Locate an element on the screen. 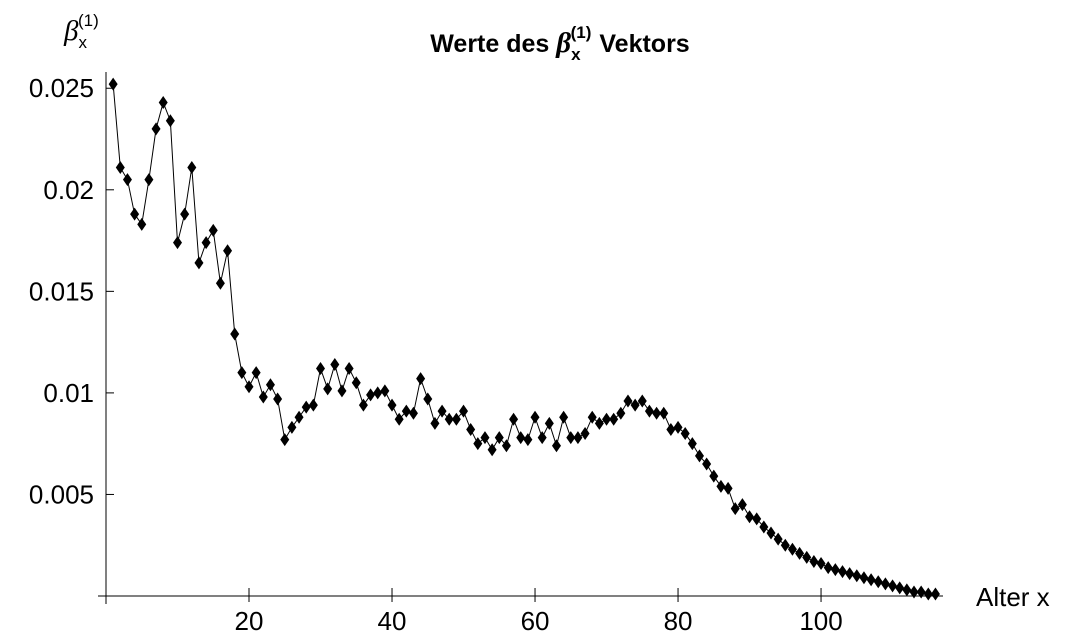 The width and height of the screenshot is (1082, 634). y-tick-label: 0.01 is located at coordinates (68, 393).